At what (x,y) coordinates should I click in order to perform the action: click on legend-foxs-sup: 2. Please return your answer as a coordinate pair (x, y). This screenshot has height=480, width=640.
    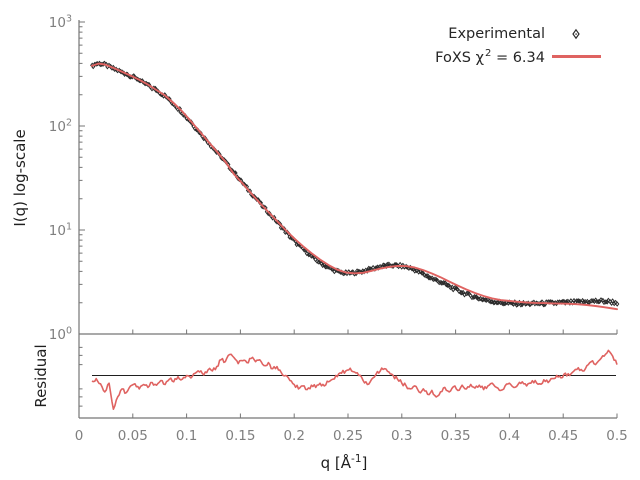
    Looking at the image, I should click on (488, 53).